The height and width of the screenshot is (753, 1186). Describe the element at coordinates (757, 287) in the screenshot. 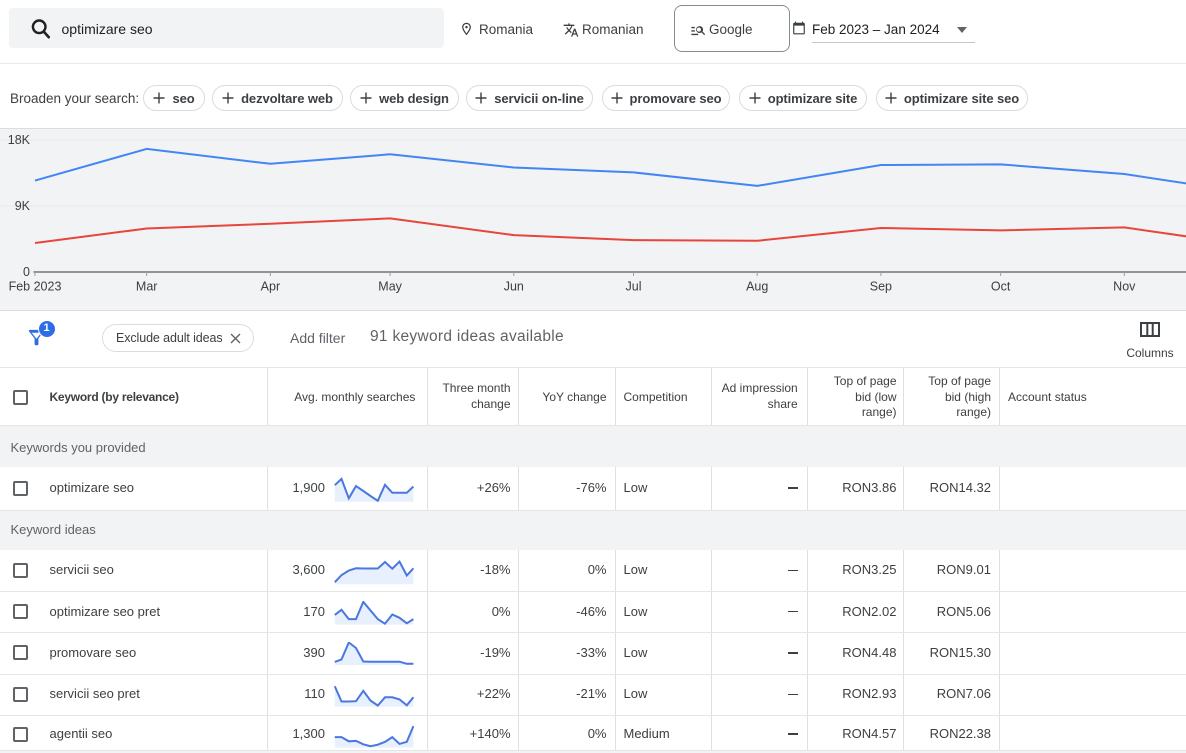

I see `svg-text: Aug` at that location.